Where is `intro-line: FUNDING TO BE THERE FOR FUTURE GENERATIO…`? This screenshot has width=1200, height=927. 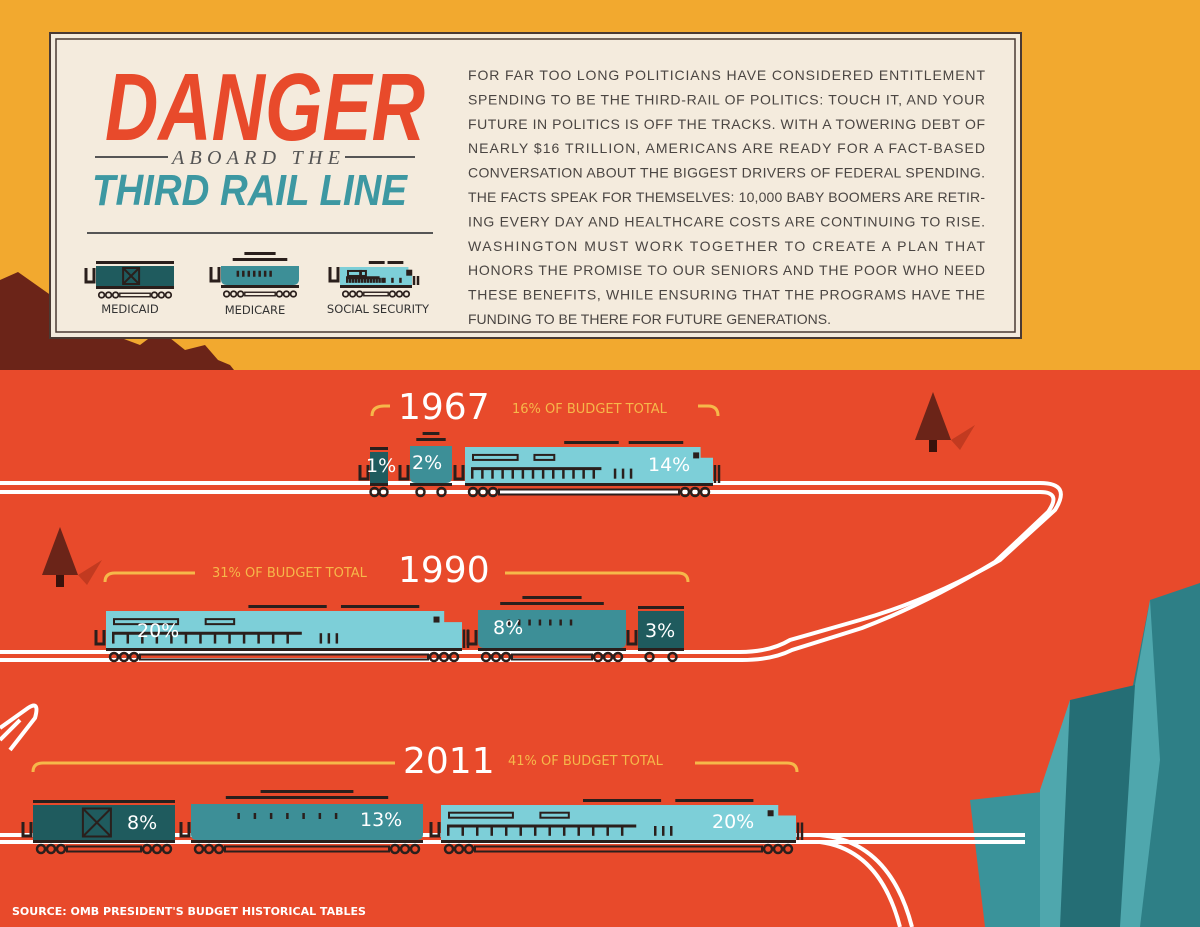
intro-line: FUNDING TO BE THERE FOR FUTURE GENERATIO… is located at coordinates (649, 319).